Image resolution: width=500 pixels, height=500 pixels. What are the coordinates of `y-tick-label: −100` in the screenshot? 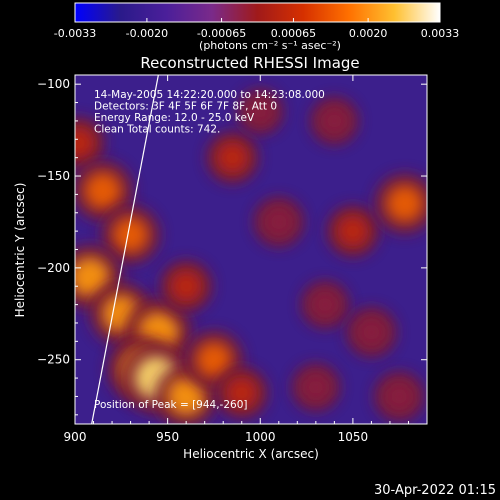 It's located at (53, 84).